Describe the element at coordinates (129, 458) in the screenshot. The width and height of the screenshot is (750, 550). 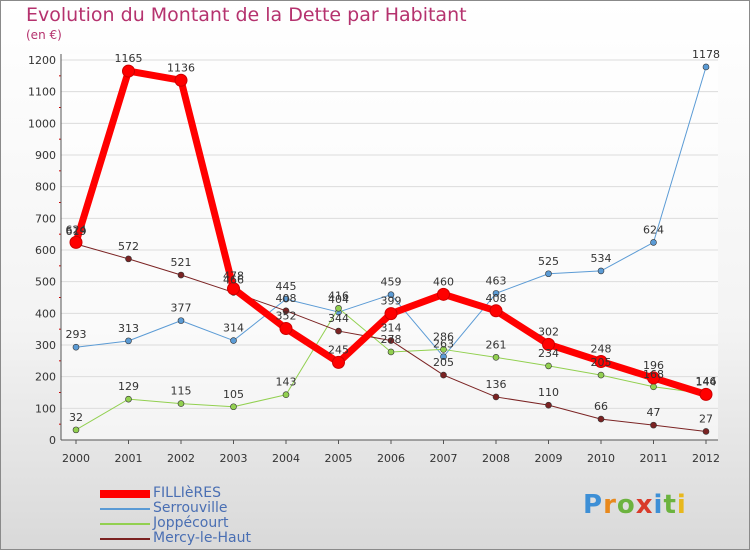
I see `x-tick-label: 2001` at that location.